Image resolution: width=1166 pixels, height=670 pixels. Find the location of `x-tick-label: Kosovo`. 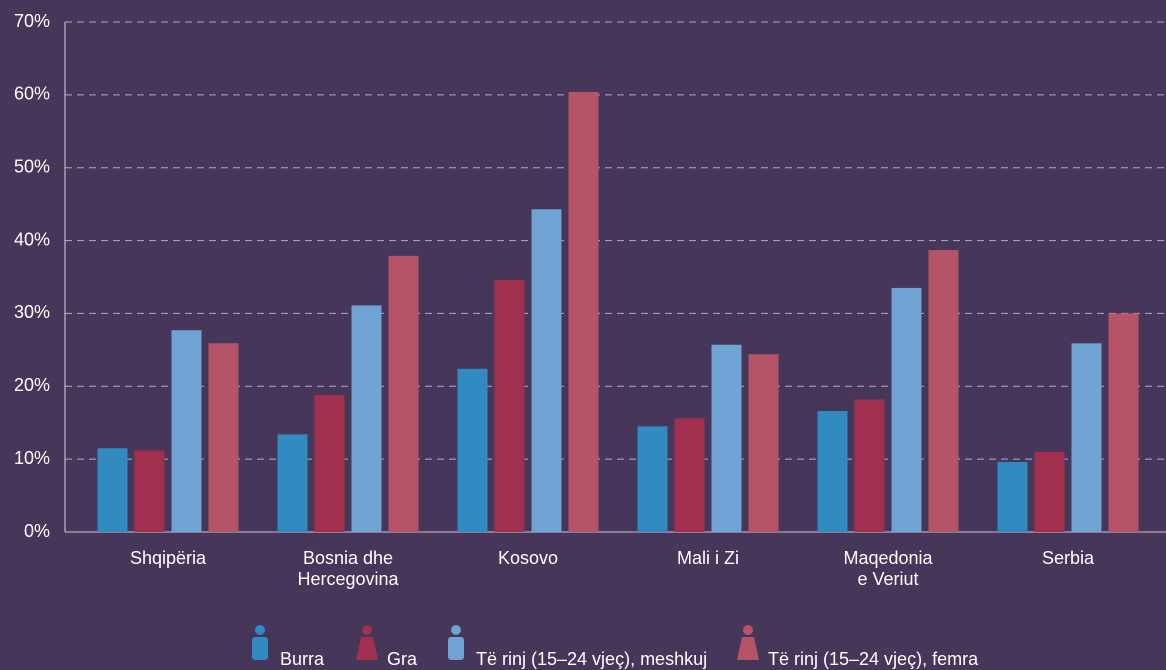

x-tick-label: Kosovo is located at coordinates (528, 558).